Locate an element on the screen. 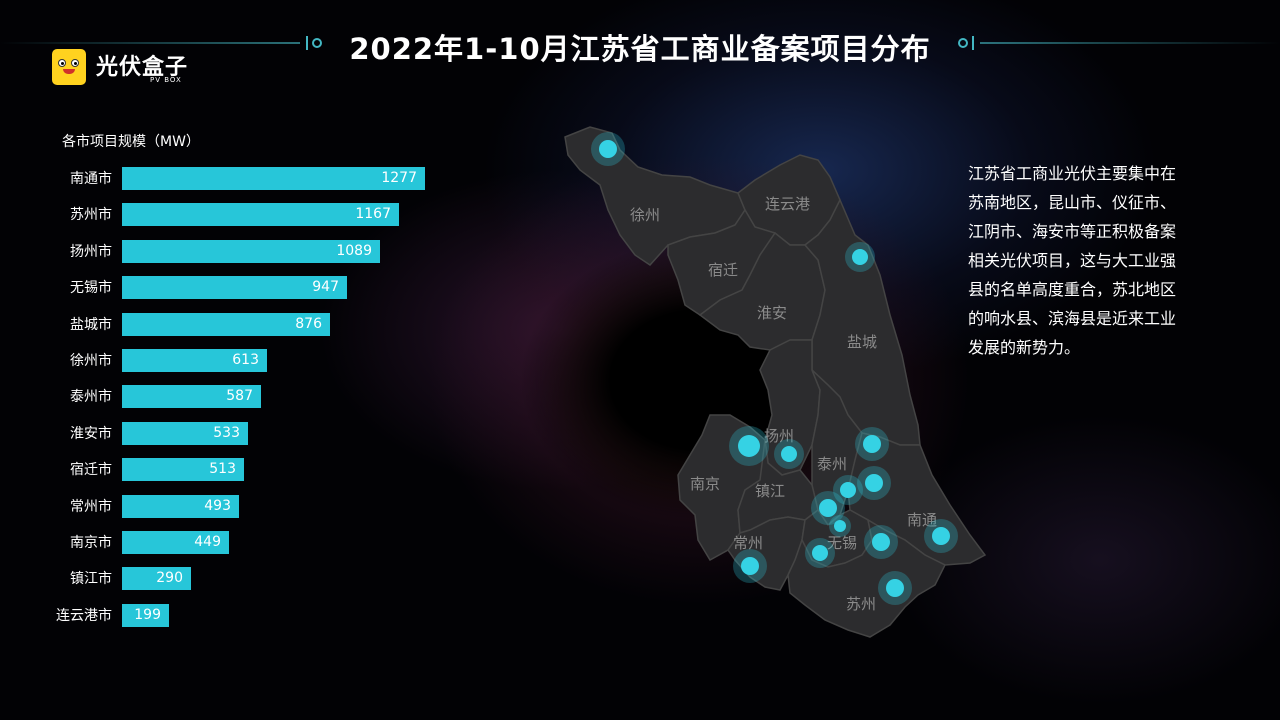  logo-mascot-icon is located at coordinates (69, 67).